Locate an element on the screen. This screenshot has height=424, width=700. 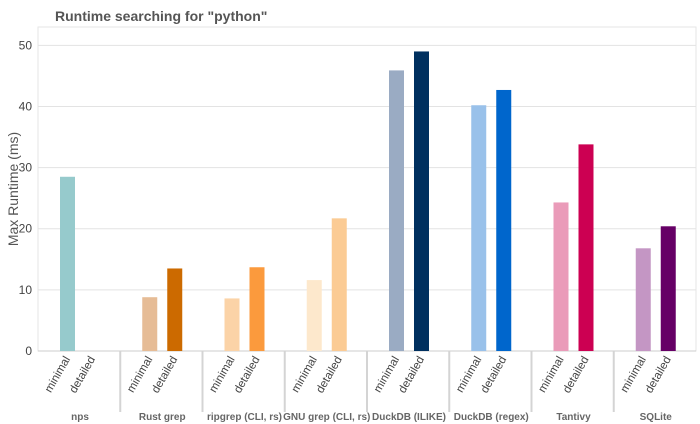
x-group-label: Tantivy is located at coordinates (573, 417).